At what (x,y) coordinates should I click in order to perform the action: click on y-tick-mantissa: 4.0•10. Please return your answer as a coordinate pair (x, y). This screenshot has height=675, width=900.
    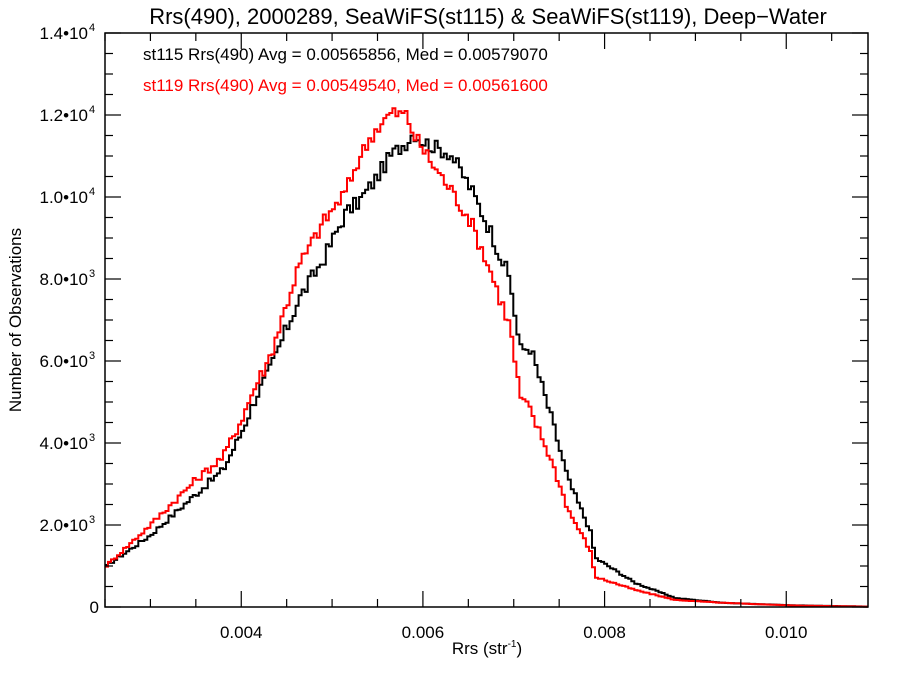
    Looking at the image, I should click on (64, 443).